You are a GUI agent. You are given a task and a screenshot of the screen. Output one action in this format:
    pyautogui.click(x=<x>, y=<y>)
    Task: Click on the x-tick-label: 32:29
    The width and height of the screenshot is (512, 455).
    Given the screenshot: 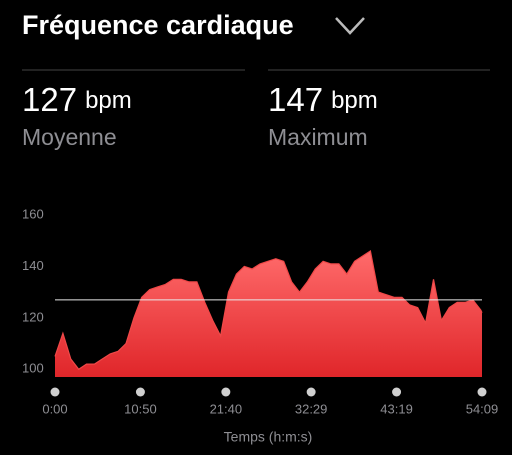 What is the action you would take?
    pyautogui.click(x=311, y=408)
    